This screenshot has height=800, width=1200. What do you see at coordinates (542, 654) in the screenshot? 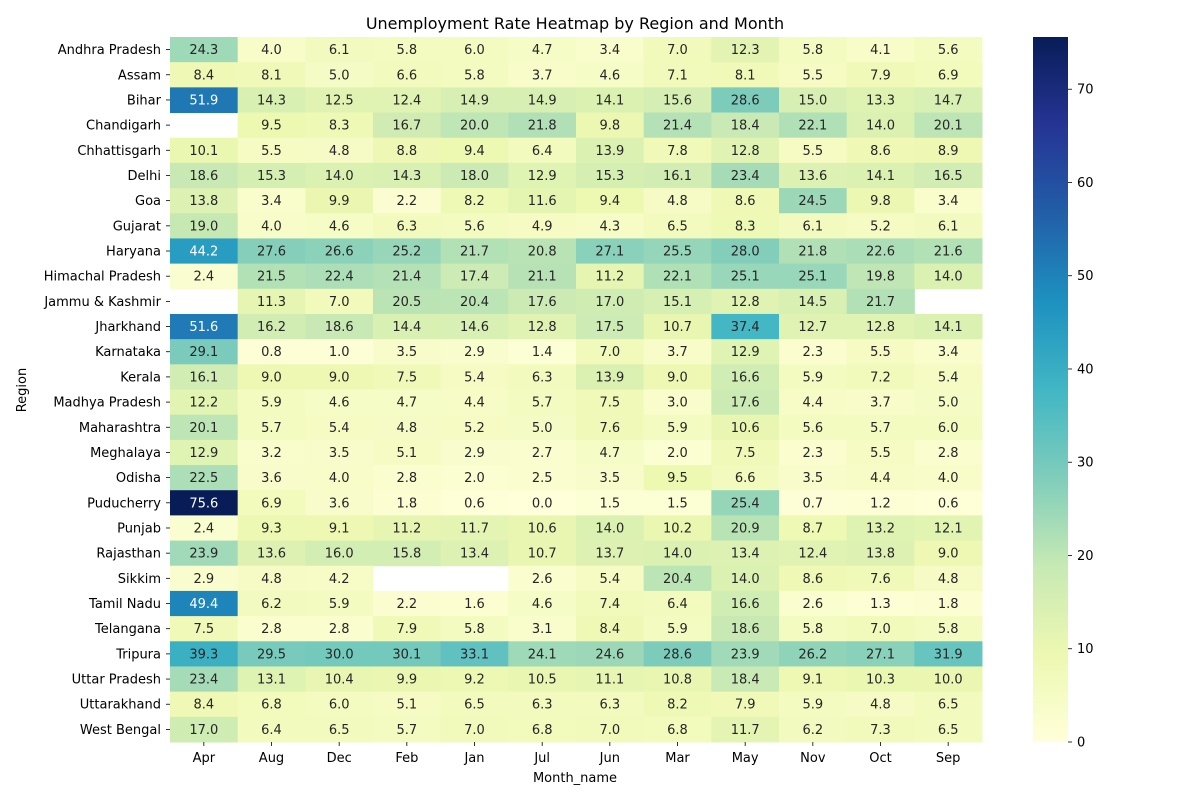
I see `cell-value-label: 24.1` at bounding box center [542, 654].